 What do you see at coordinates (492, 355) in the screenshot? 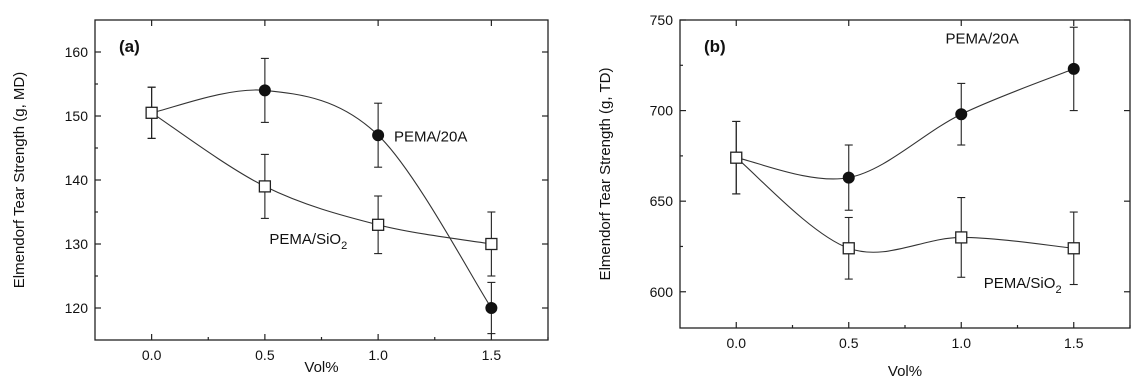
I see `panel-a-x-tick-label: 1.5` at bounding box center [492, 355].